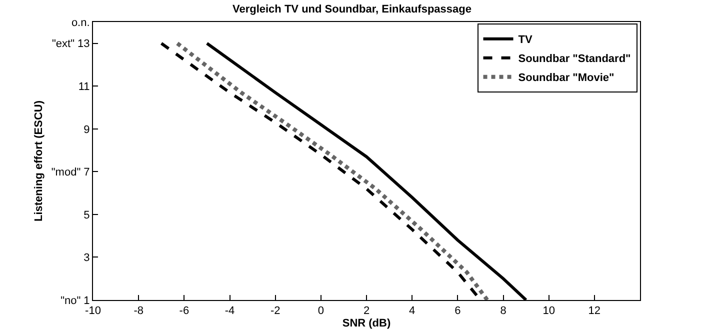 This screenshot has height=334, width=704. What do you see at coordinates (87, 215) in the screenshot?
I see `y-tick-label: 5` at bounding box center [87, 215].